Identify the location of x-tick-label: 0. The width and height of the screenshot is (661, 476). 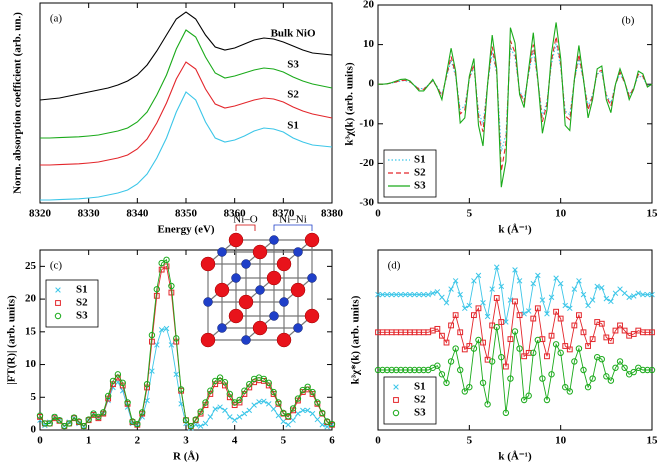
(40, 441).